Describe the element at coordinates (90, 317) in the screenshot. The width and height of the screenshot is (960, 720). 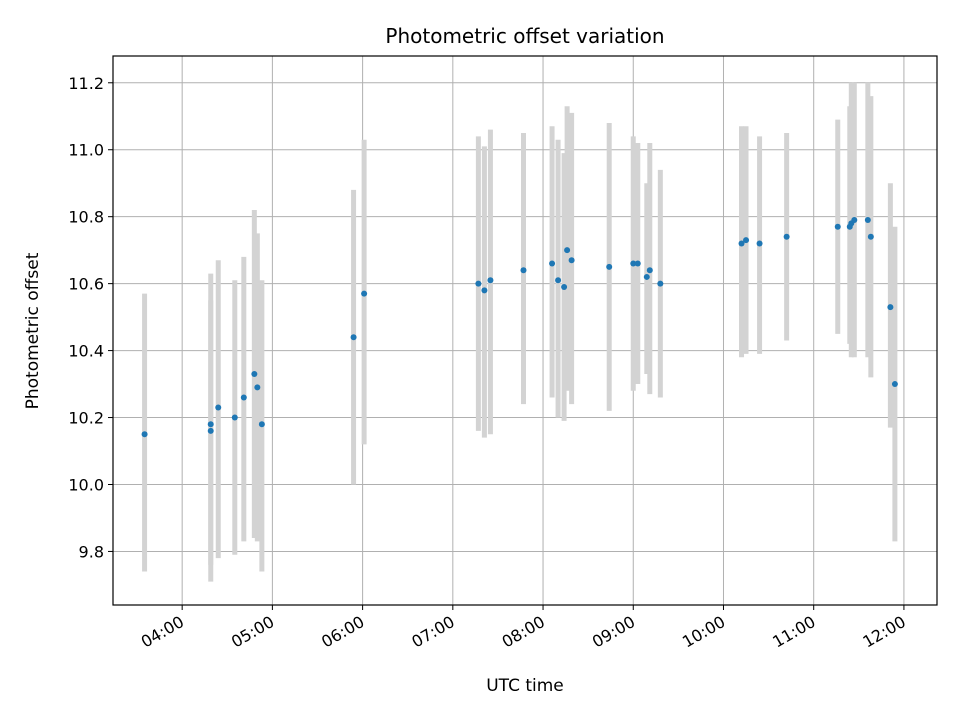
I see `y-axis-ticks: 9.8 10.0 10.2 10.4 10.6 10.8 11.0 11.2` at that location.